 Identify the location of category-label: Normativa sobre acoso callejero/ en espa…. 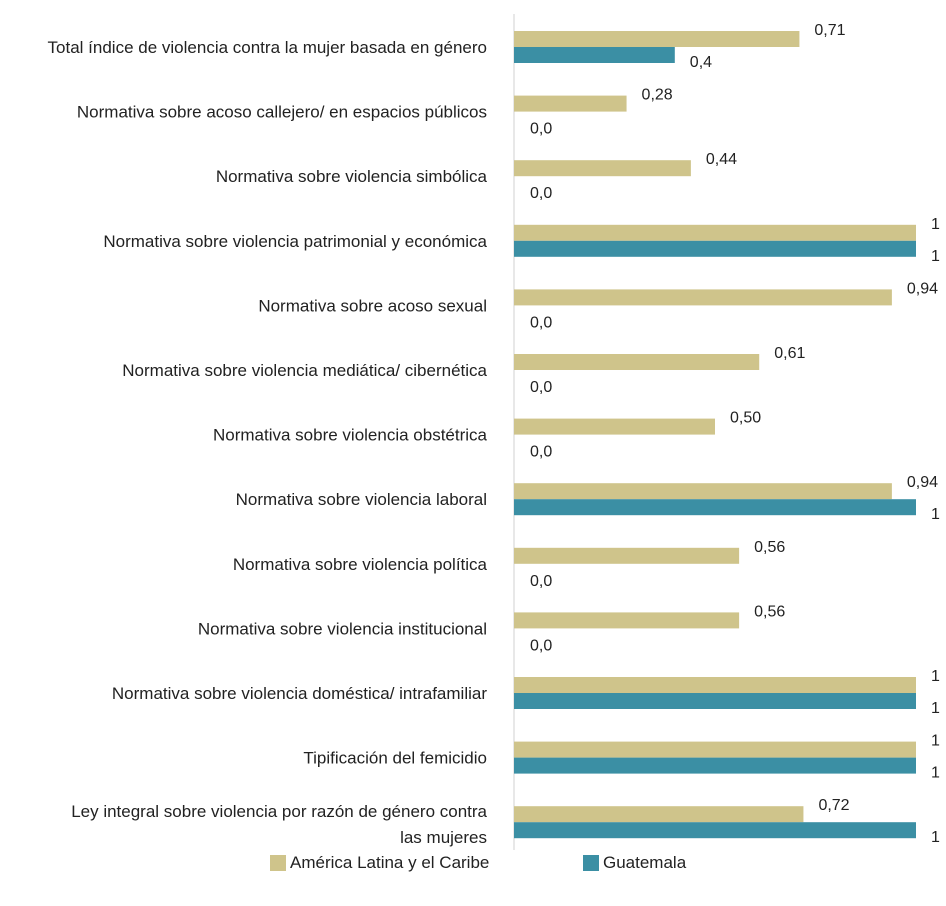
(282, 112).